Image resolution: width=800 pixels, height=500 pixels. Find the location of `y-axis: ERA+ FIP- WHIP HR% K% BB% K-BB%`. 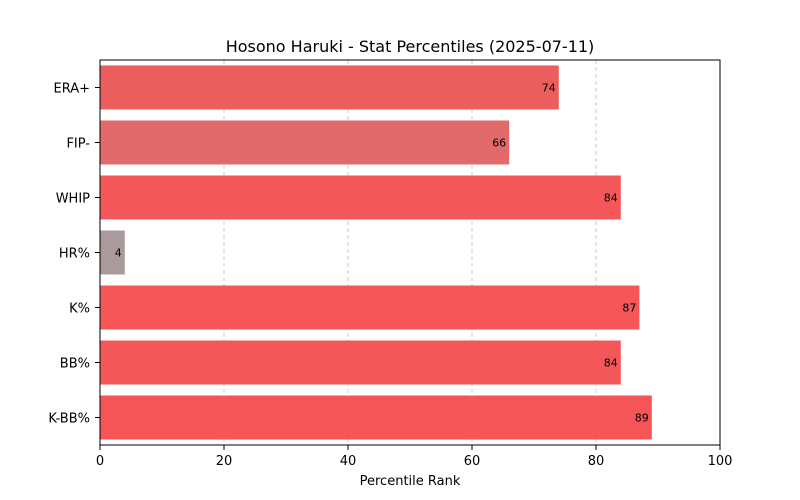

y-axis: ERA+ FIP- WHIP HR% K% BB% K-BB% is located at coordinates (74, 254).